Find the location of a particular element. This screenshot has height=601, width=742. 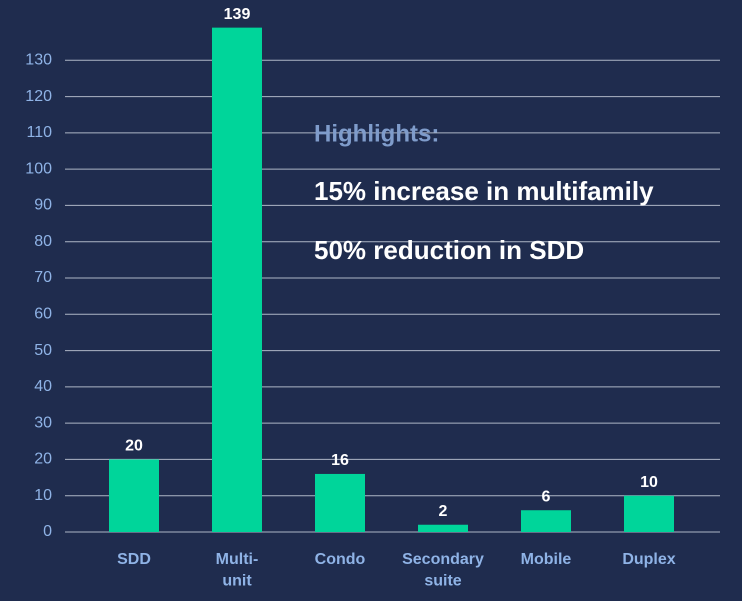

value-label: 139 is located at coordinates (237, 14).